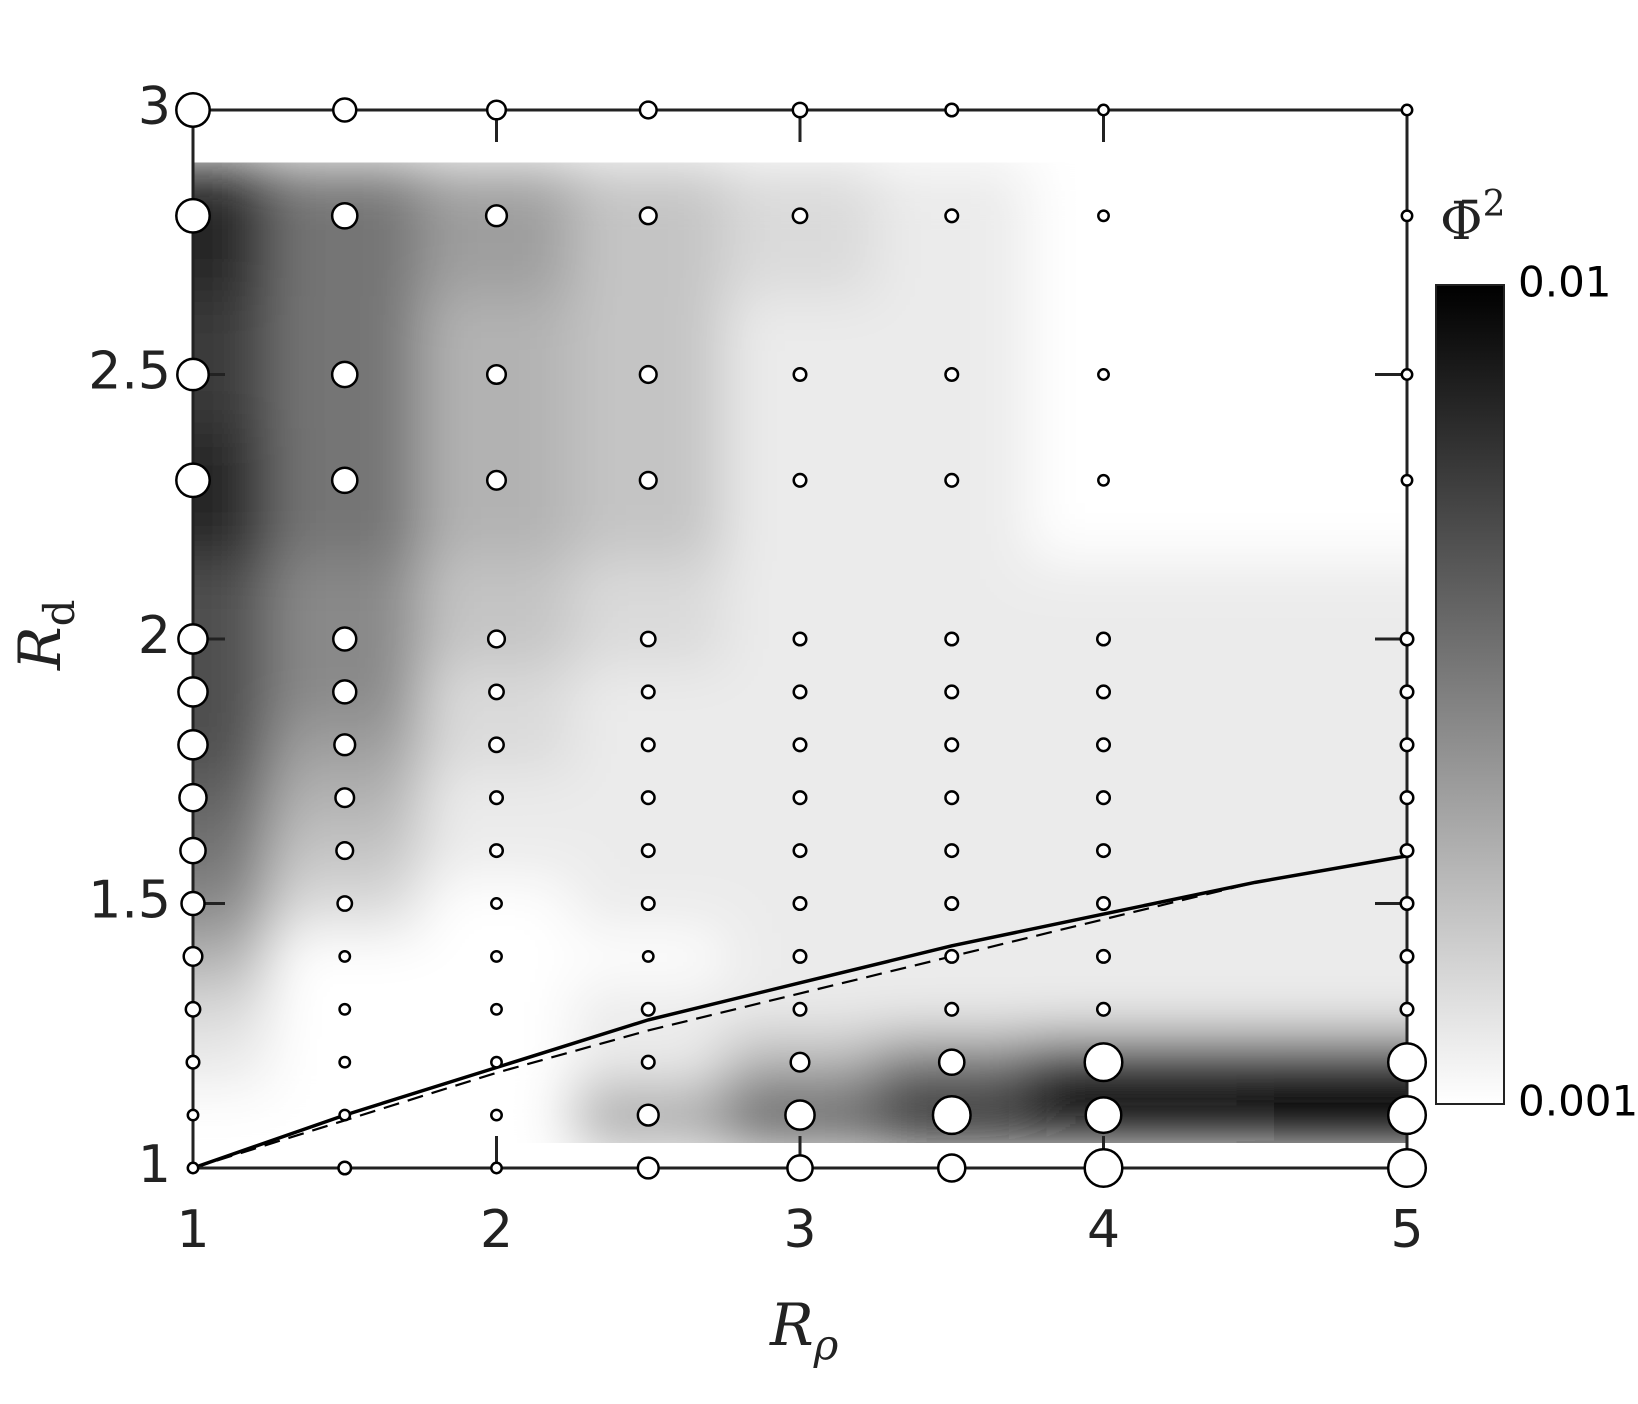 Image resolution: width=1638 pixels, height=1404 pixels. Describe the element at coordinates (1565, 282) in the screenshot. I see `colorbar-tick-label: 0.01` at that location.